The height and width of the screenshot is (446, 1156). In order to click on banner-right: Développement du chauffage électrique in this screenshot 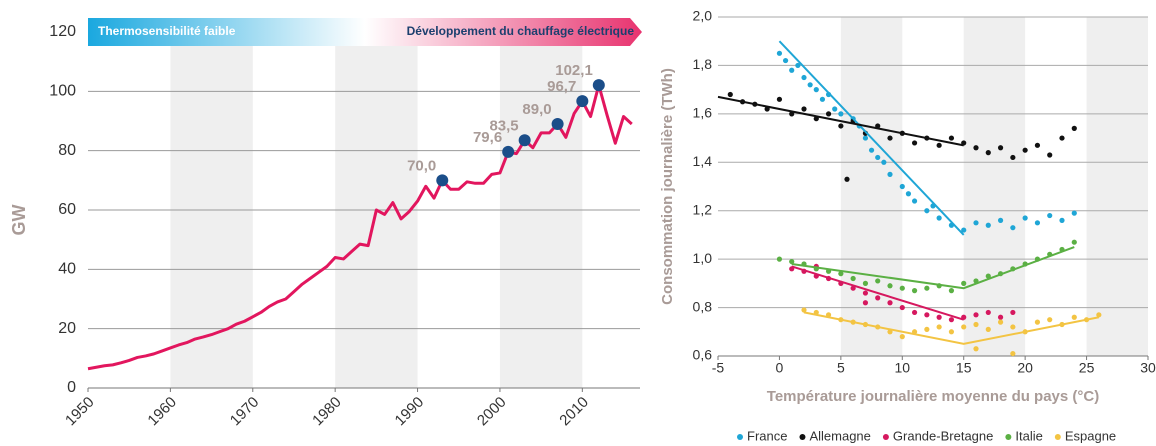, I will do `click(521, 31)`.